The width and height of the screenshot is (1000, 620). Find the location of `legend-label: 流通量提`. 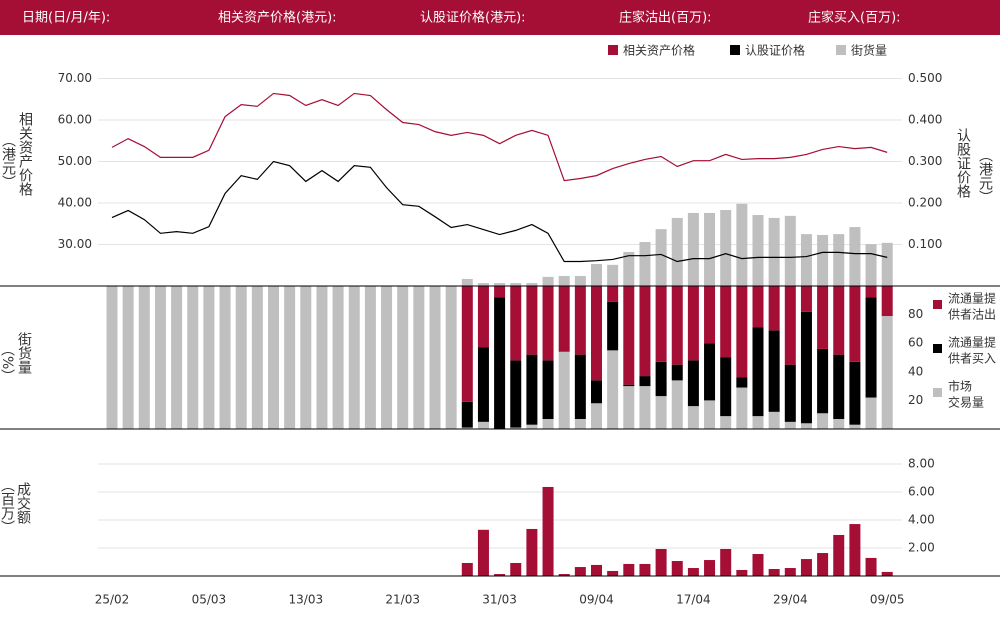

legend-label: 流通量提 is located at coordinates (972, 298).